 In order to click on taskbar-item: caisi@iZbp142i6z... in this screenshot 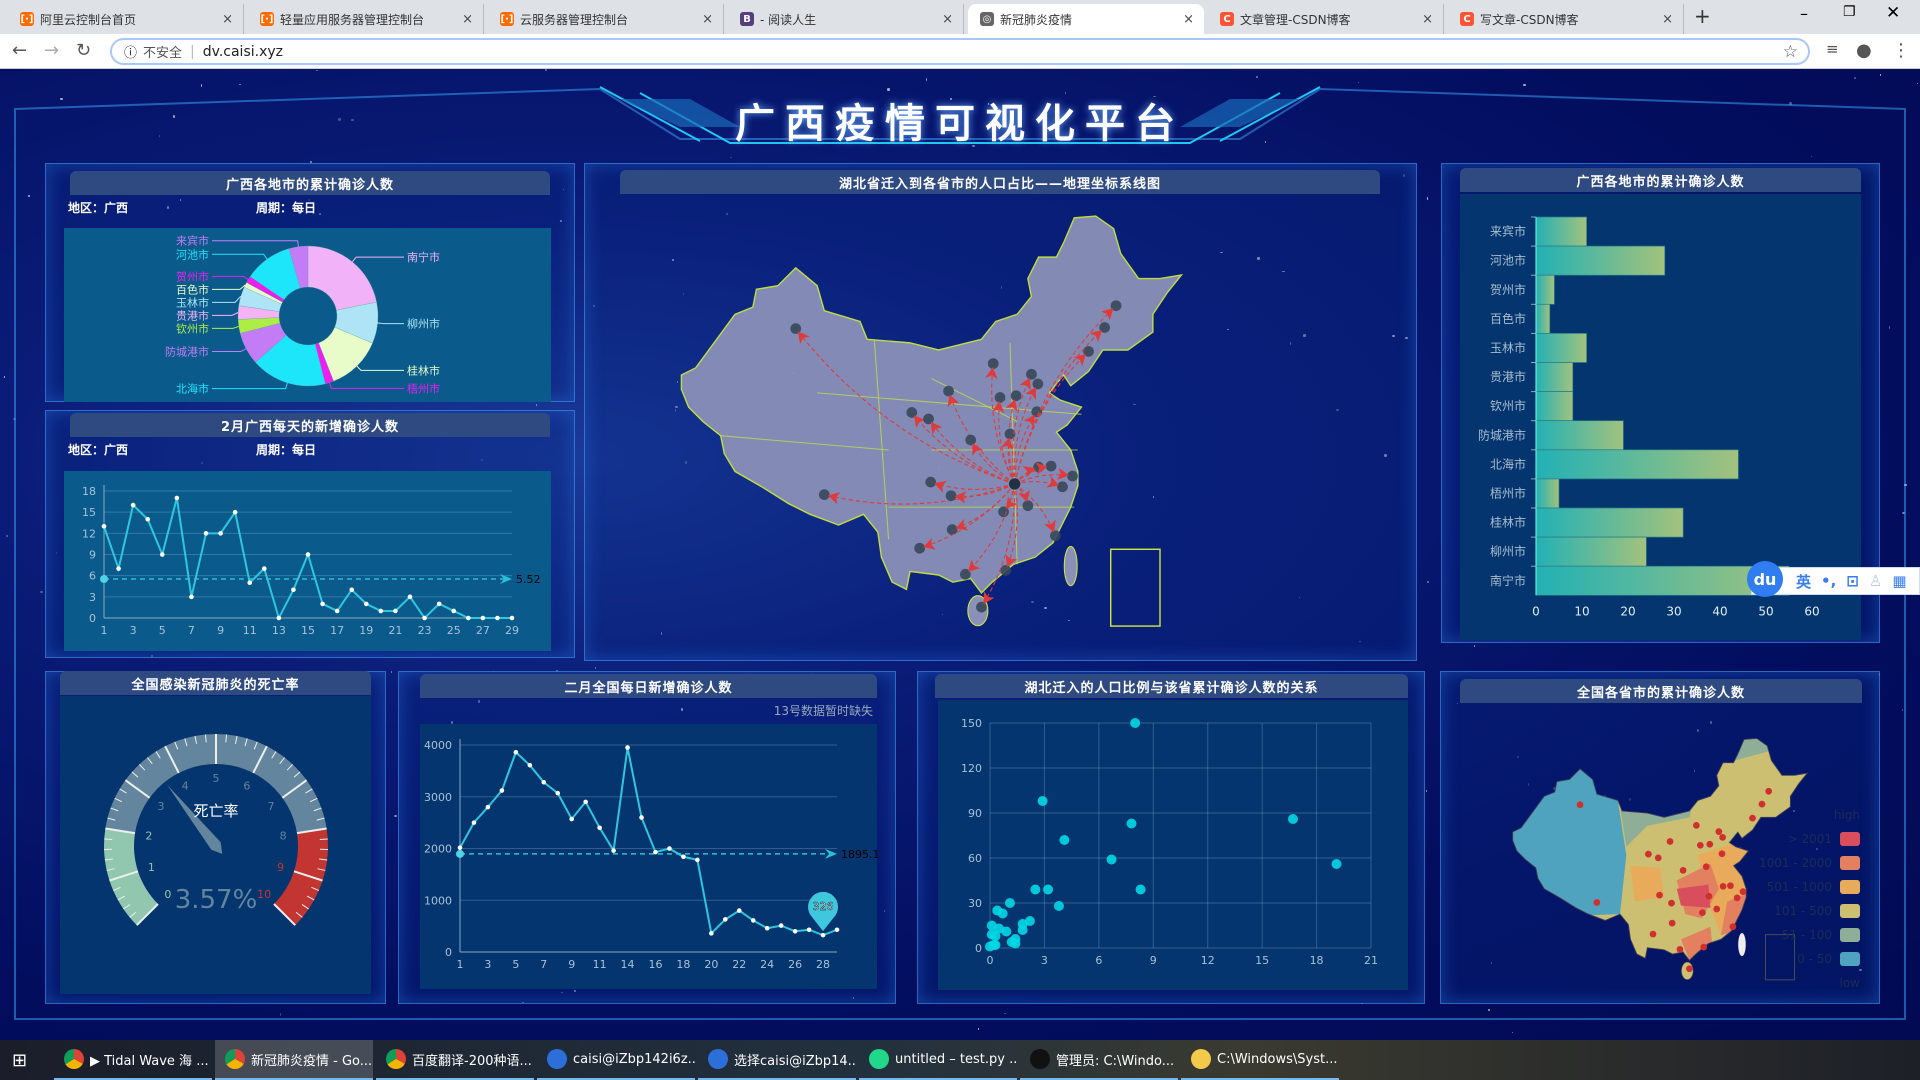, I will do `click(616, 1060)`.